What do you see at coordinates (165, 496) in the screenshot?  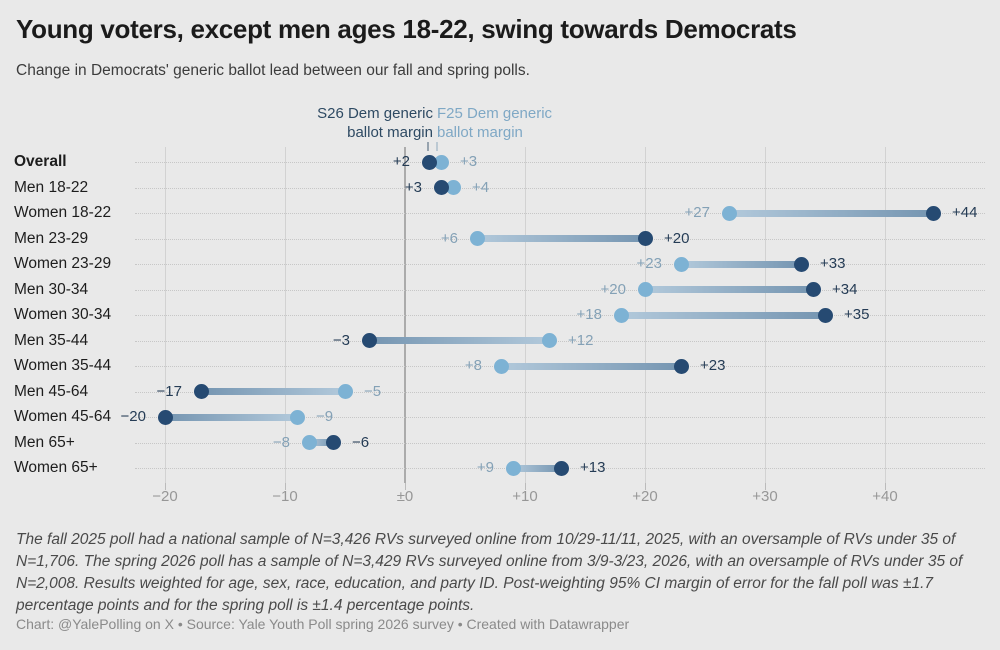 I see `x-tick-label: −20` at bounding box center [165, 496].